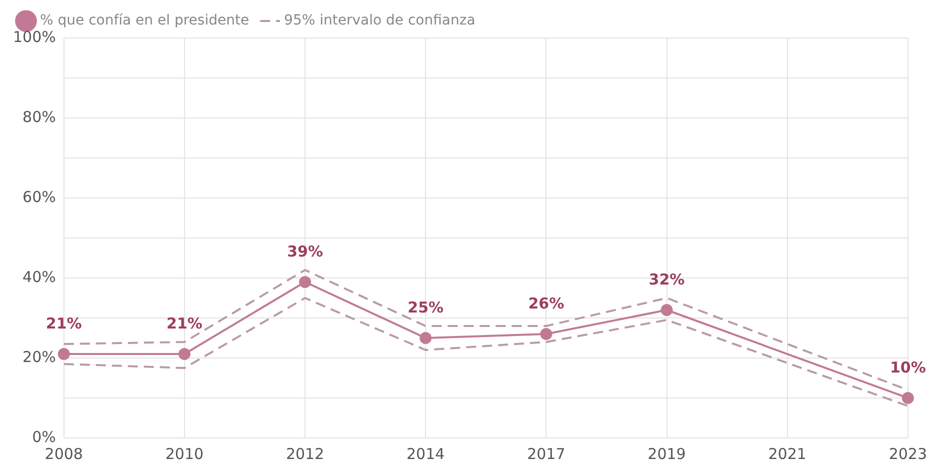 The image size is (935, 472). What do you see at coordinates (39, 277) in the screenshot?
I see `y-tick-label: 40%` at bounding box center [39, 277].